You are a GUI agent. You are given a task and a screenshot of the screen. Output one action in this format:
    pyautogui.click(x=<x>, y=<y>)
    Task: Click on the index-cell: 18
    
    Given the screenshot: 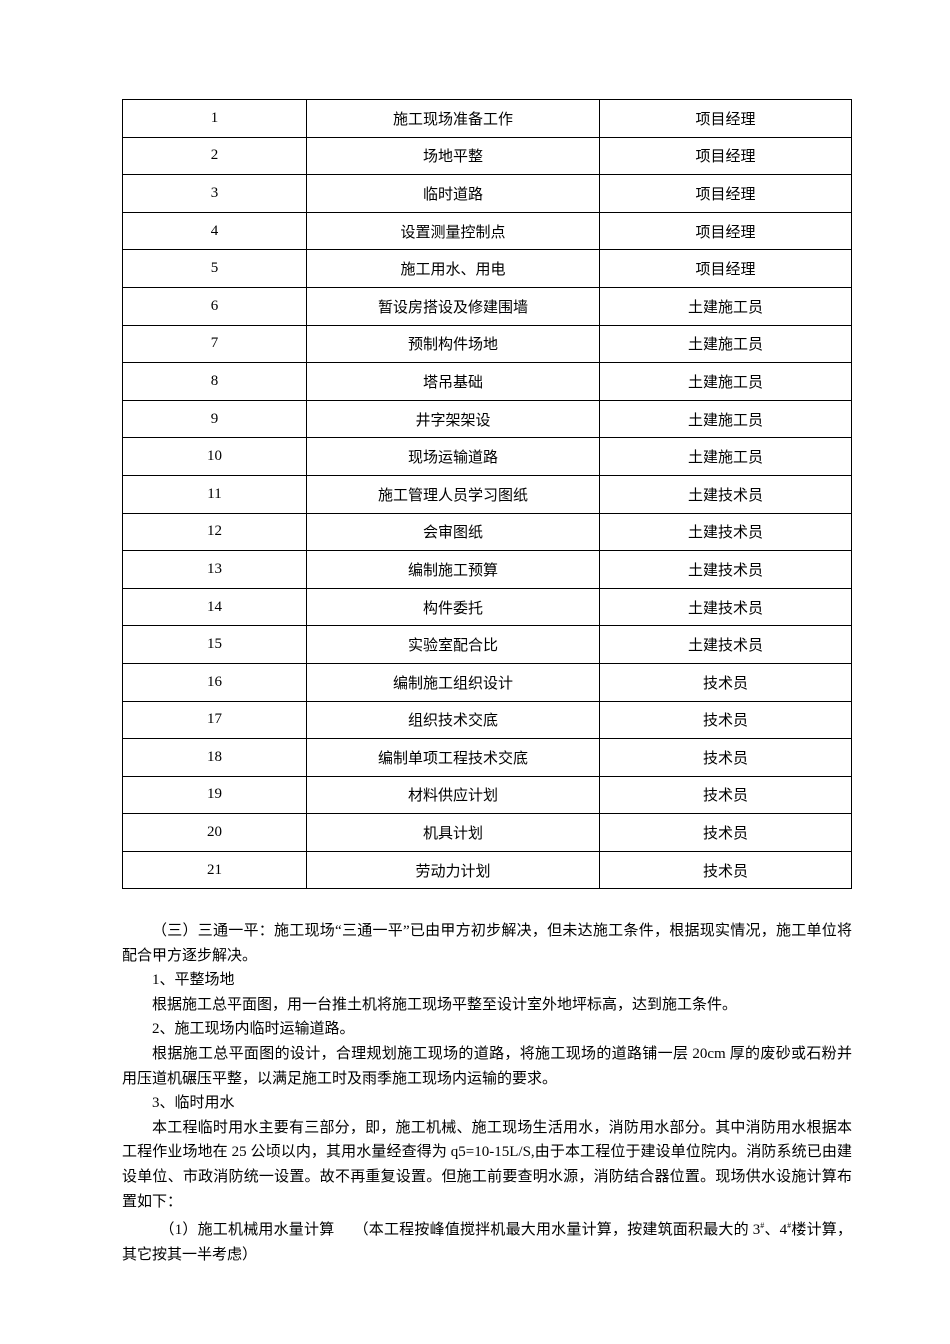 What is the action you would take?
    pyautogui.click(x=214, y=757)
    